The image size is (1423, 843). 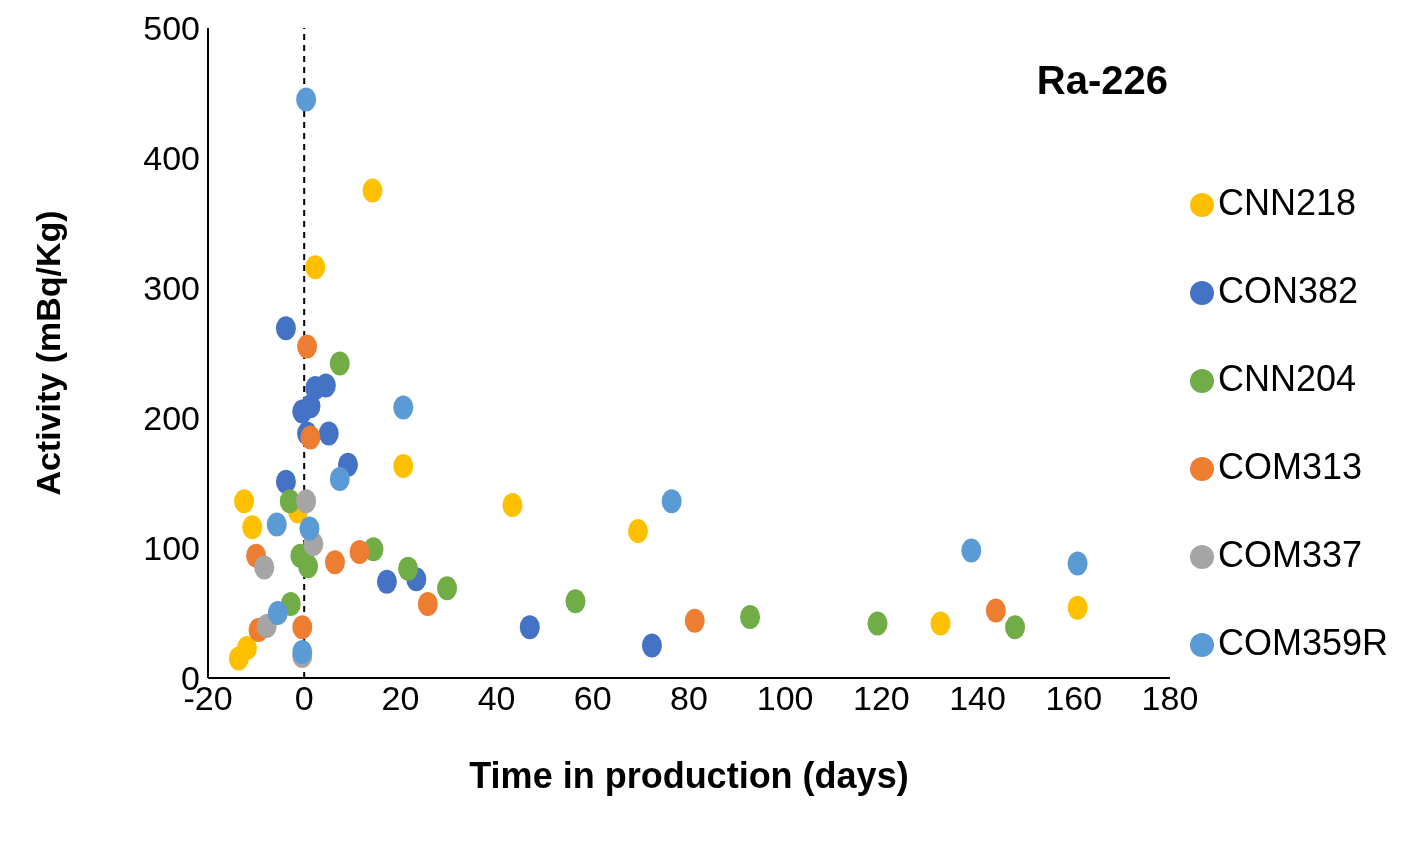 I want to click on y-tick-label: 500, so click(x=171, y=28).